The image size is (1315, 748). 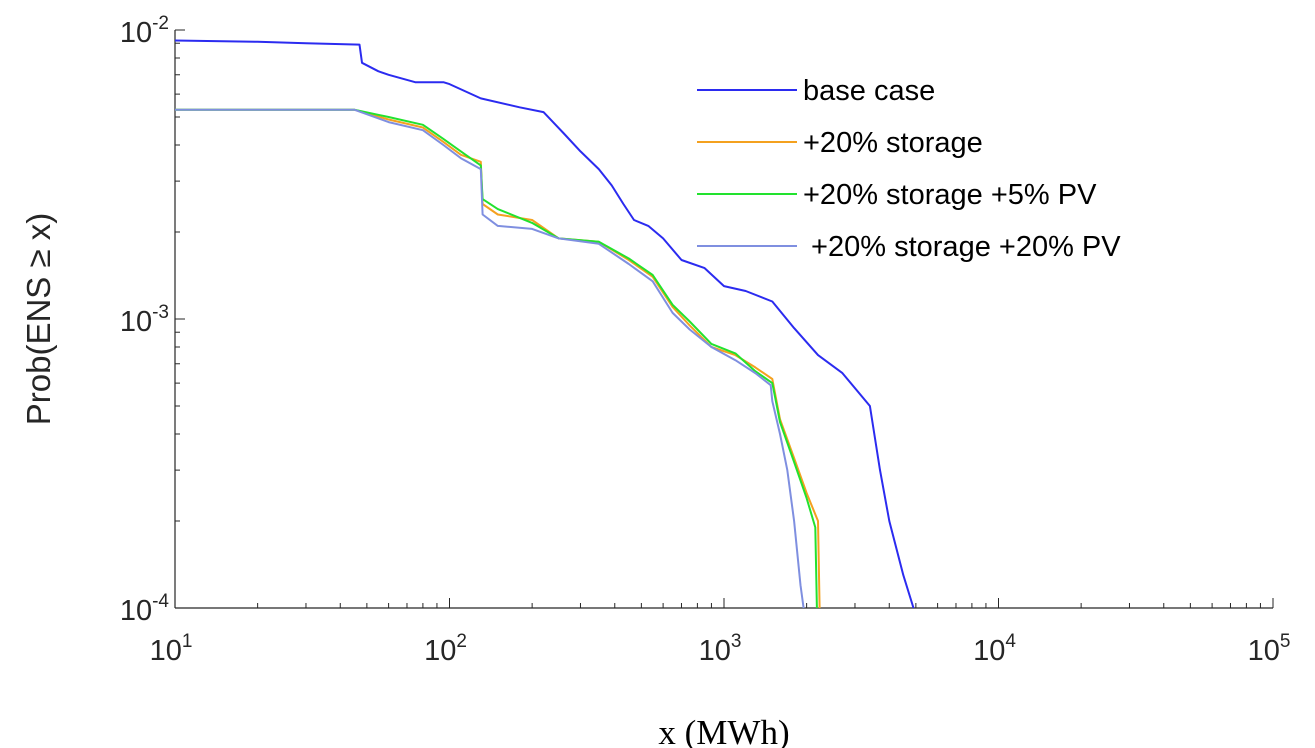 What do you see at coordinates (145, 609) in the screenshot?
I see `y-tick-label: 10⁻⁴` at bounding box center [145, 609].